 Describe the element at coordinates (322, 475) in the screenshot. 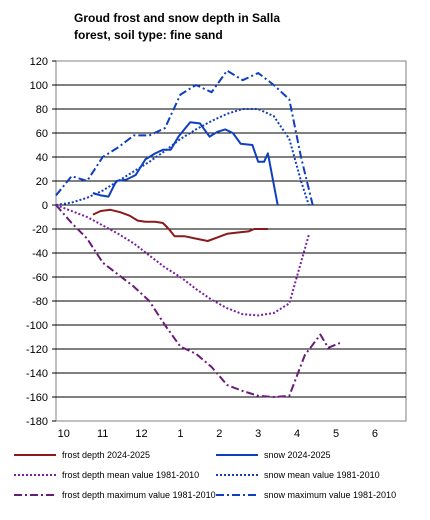

I see `legend-label: snow mean value 1981-2010` at that location.